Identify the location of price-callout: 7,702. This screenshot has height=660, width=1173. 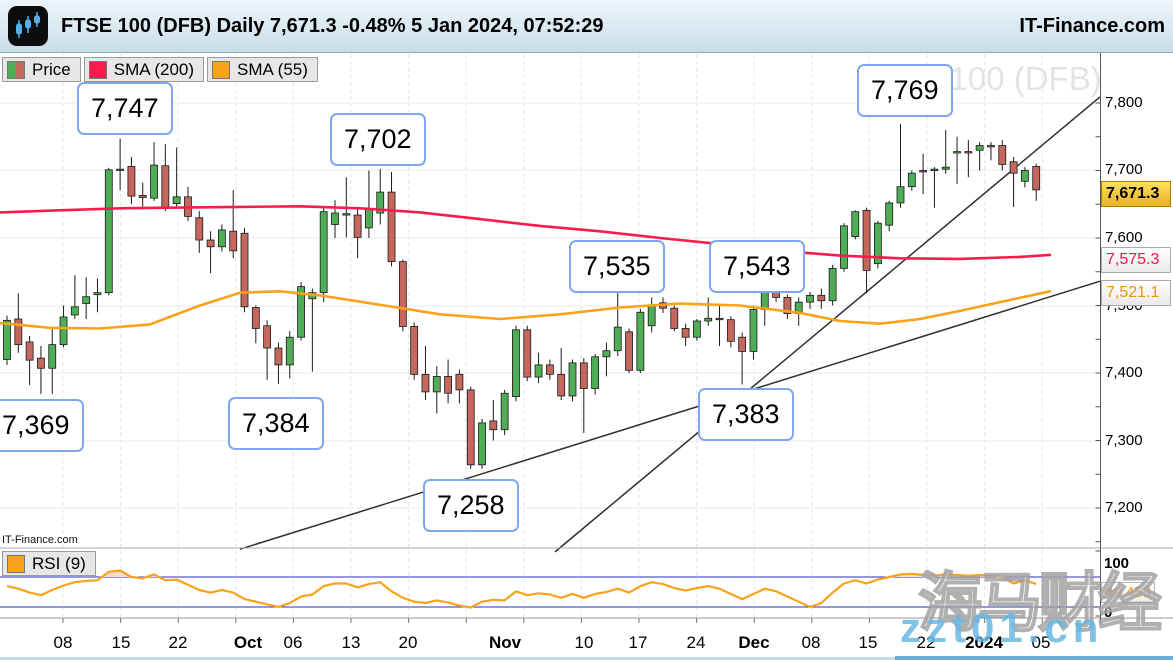
(378, 139).